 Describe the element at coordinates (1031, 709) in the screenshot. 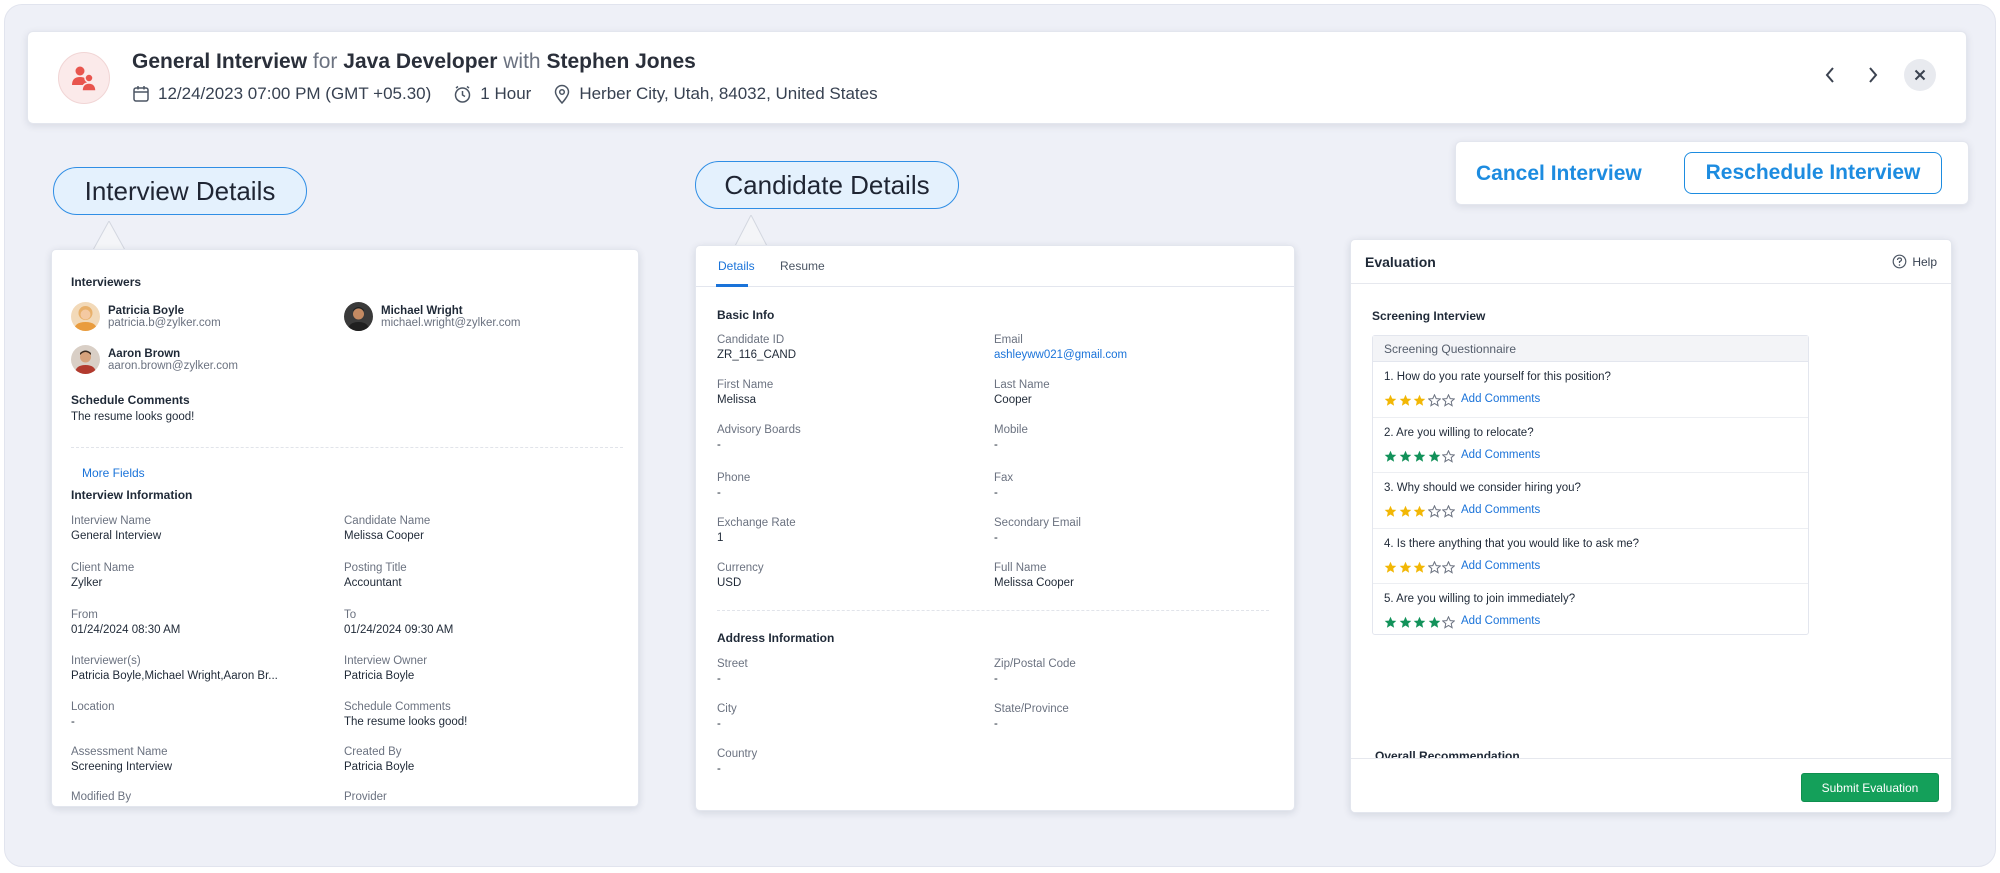

I see `field-label: State/Province` at that location.